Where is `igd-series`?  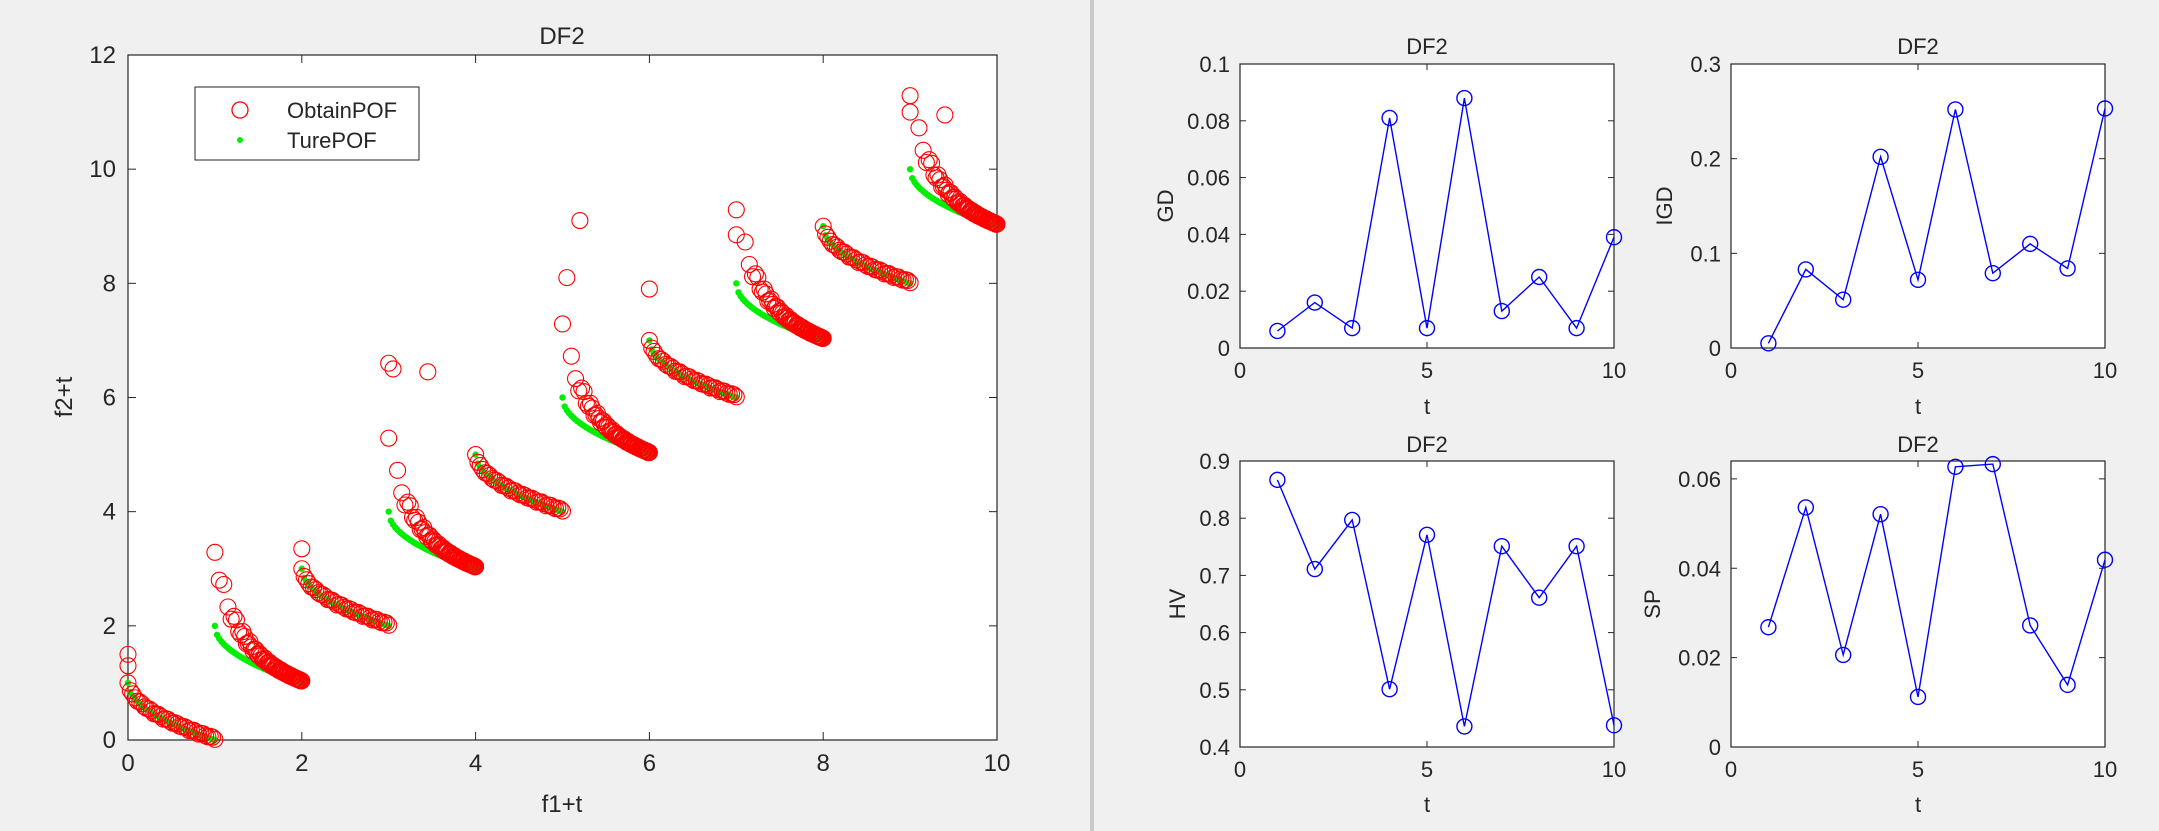
igd-series is located at coordinates (1937, 226).